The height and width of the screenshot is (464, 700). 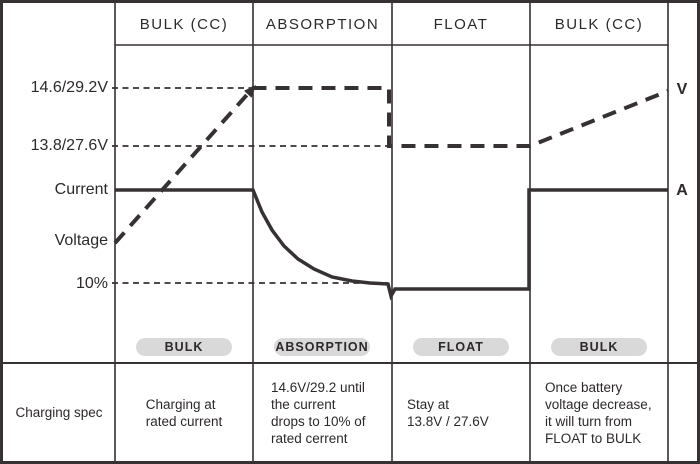 I want to click on axis-label-current: Current, so click(x=81, y=189).